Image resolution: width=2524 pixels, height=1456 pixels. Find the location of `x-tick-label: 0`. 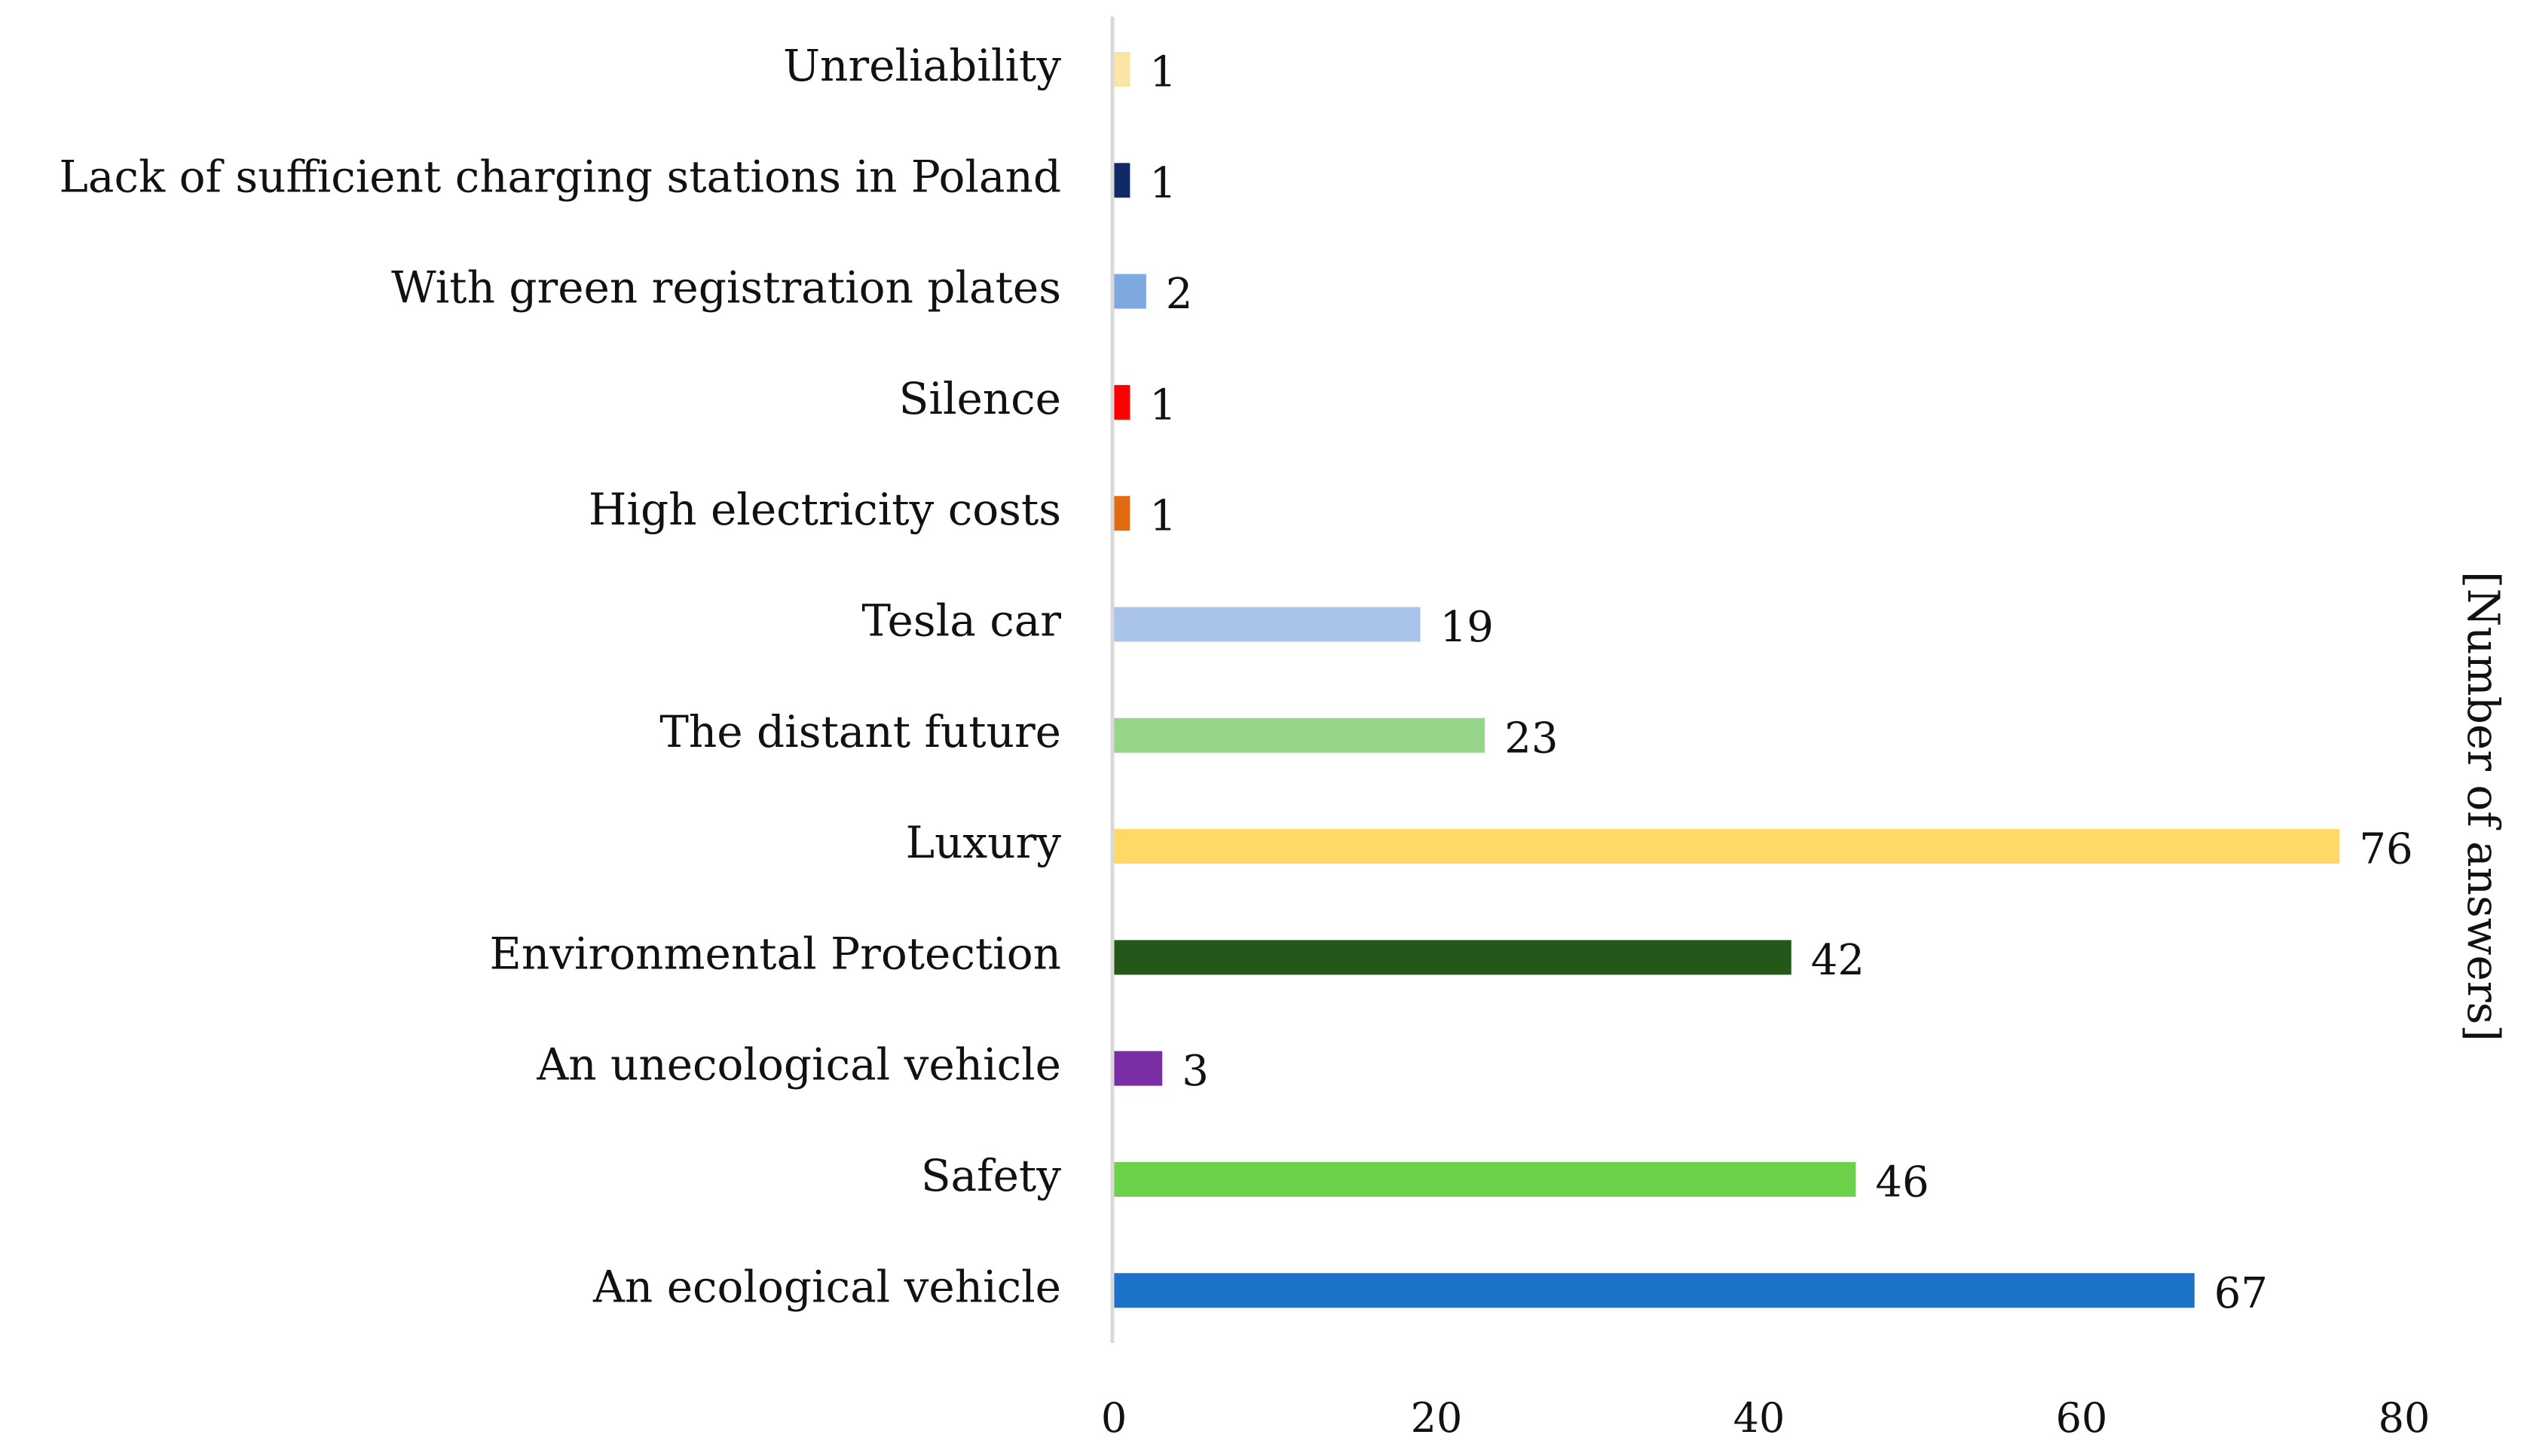

x-tick-label: 0 is located at coordinates (1114, 1418).